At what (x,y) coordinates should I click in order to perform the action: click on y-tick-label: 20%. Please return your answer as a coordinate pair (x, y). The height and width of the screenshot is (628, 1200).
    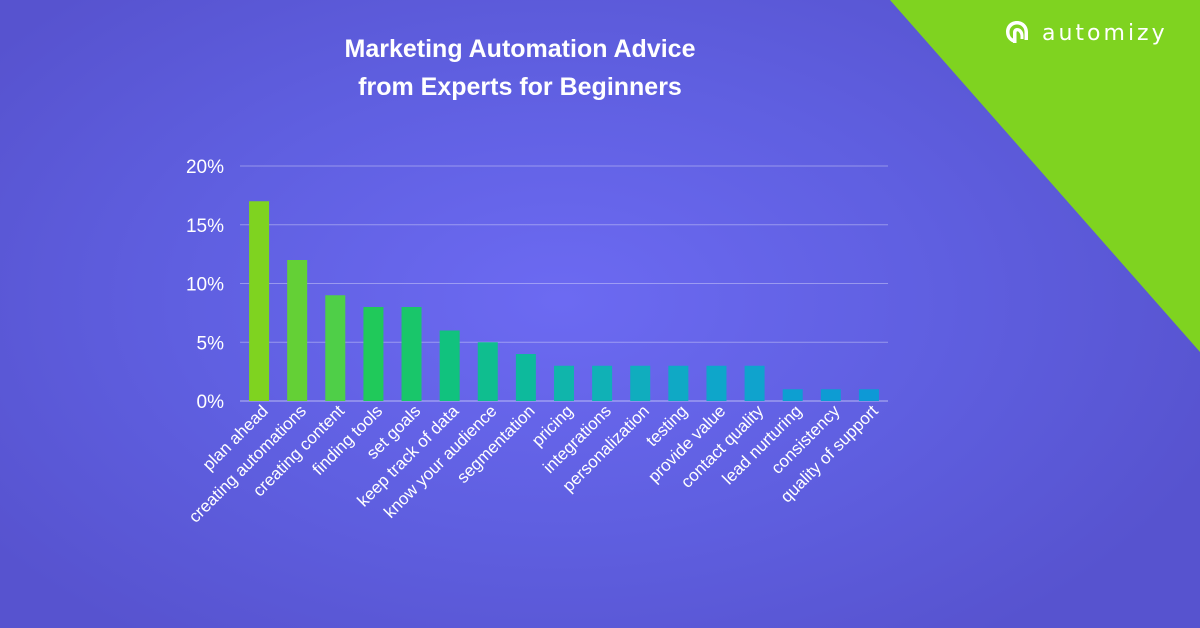
    Looking at the image, I should click on (205, 167).